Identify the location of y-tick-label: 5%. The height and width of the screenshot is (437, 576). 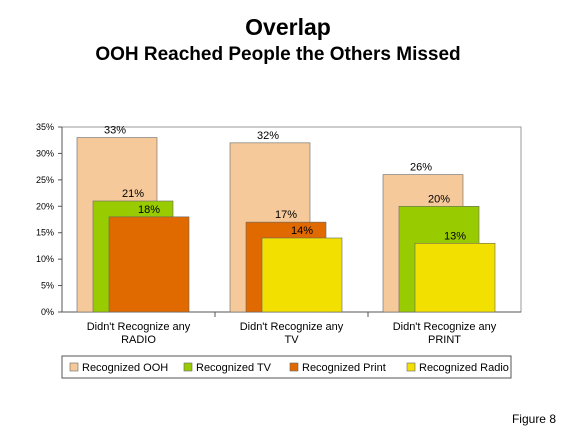
(47, 286).